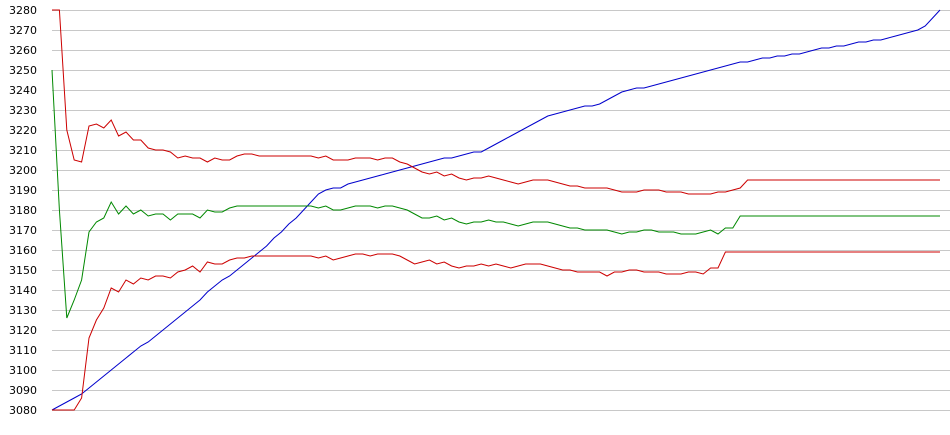 The image size is (950, 435). I want to click on y-tick-label: 3130, so click(23, 310).